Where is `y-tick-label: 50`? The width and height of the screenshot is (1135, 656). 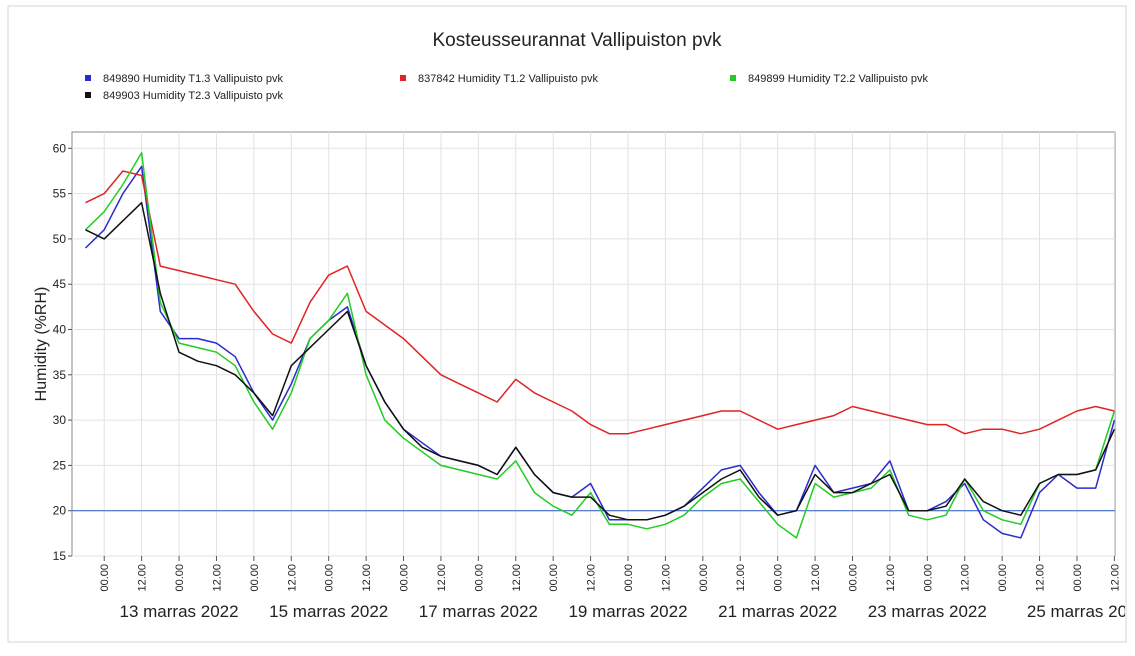 y-tick-label: 50 is located at coordinates (60, 239).